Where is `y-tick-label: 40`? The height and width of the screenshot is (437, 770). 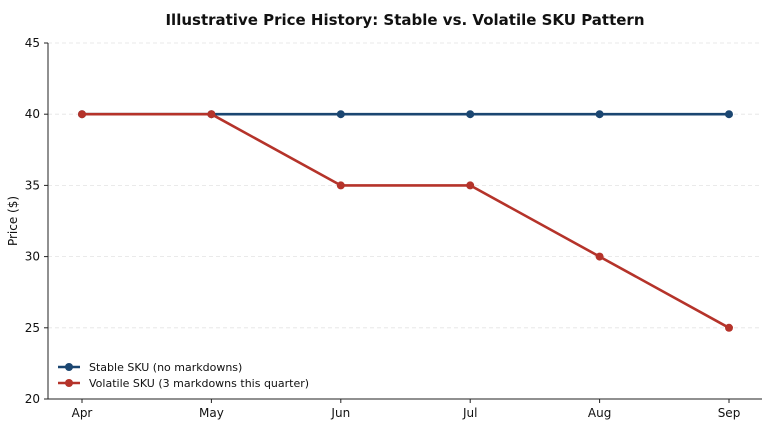
y-tick-label: 40 is located at coordinates (32, 114).